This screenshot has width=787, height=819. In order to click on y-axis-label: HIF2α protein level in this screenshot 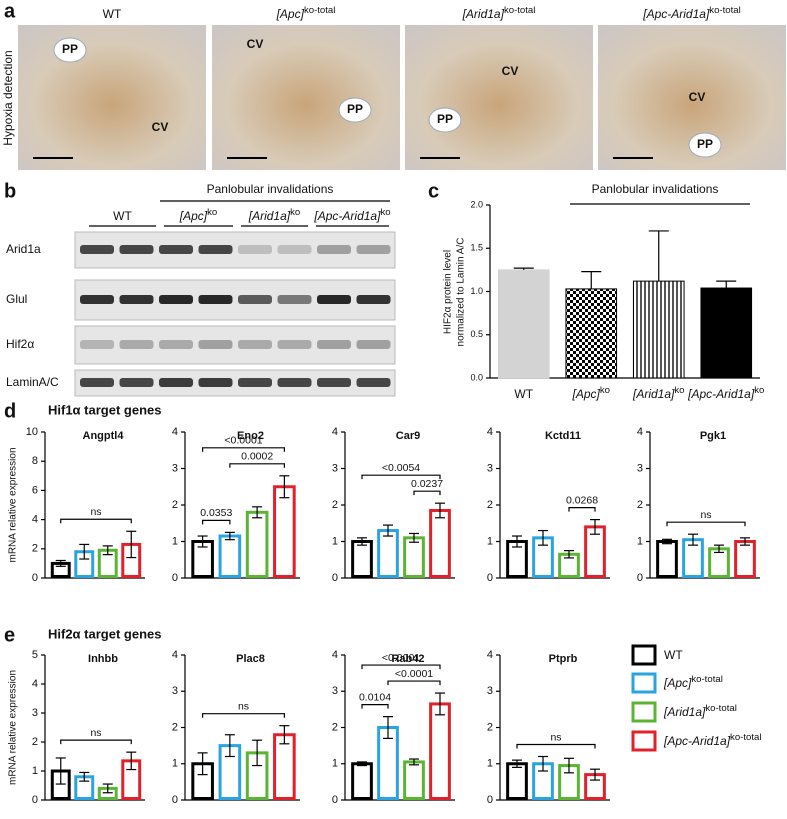, I will do `click(448, 292)`.